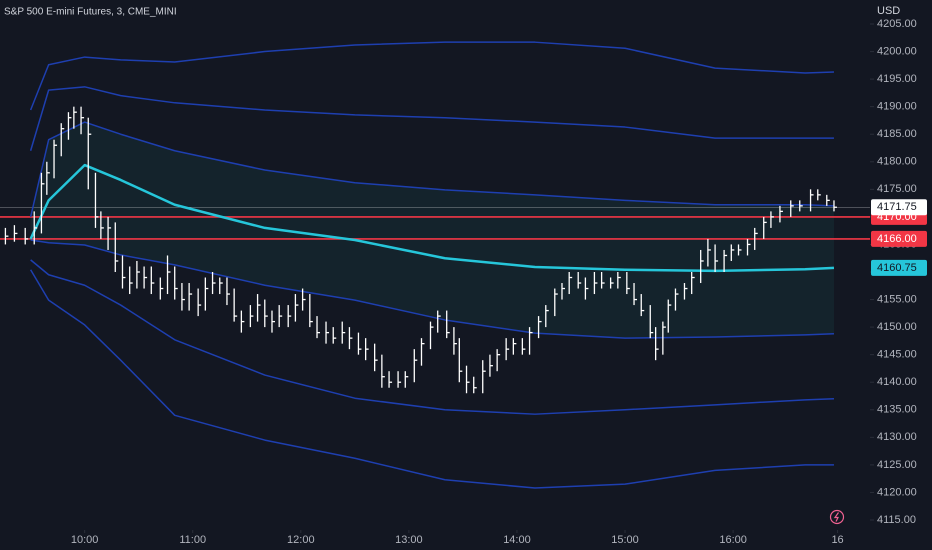 The width and height of the screenshot is (932, 550). What do you see at coordinates (733, 540) in the screenshot?
I see `x-tick-label: 16:00` at bounding box center [733, 540].